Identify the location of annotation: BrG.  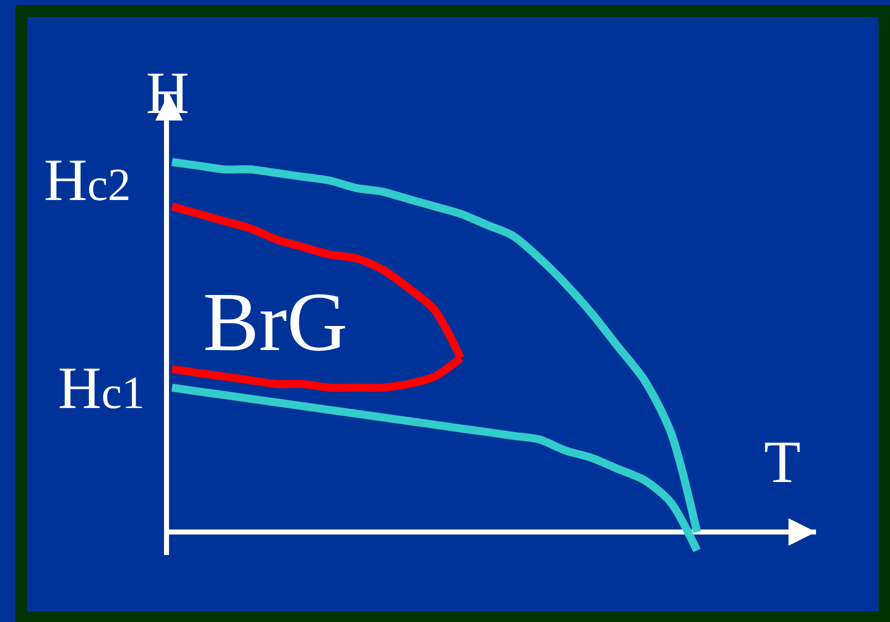
(275, 322).